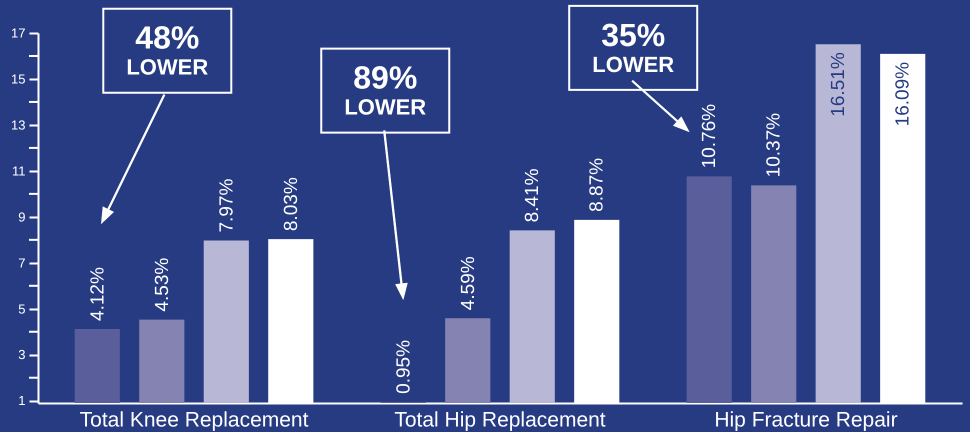 The height and width of the screenshot is (432, 970). I want to click on y-tick-label: 11, so click(19, 170).